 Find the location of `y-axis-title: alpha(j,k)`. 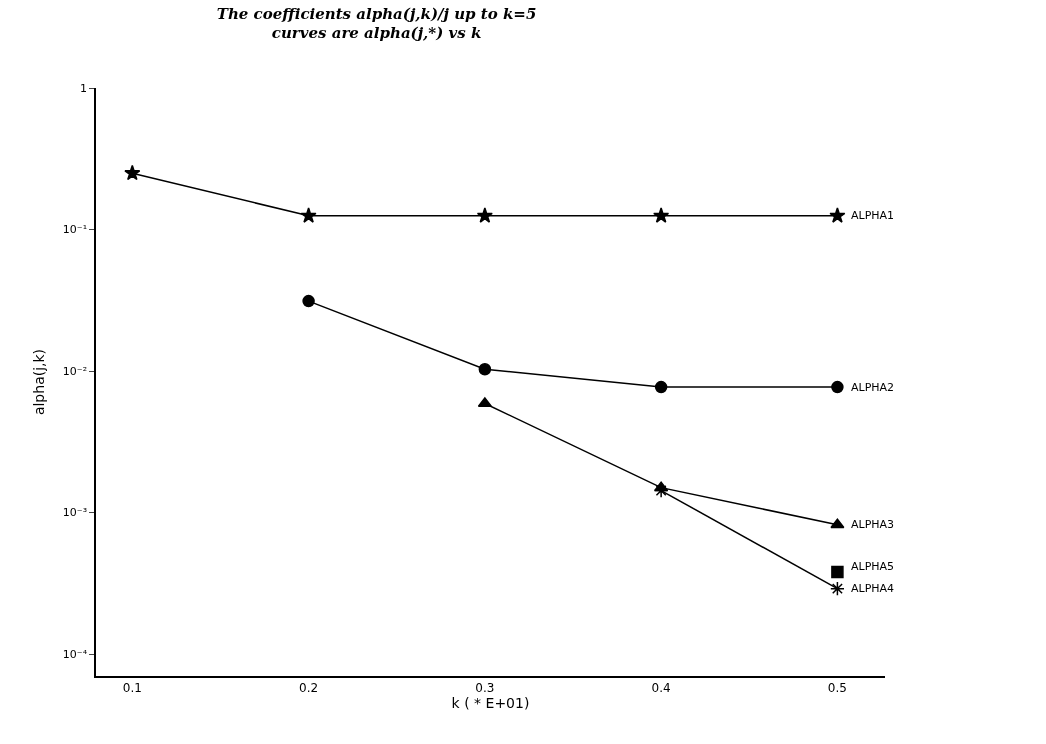

y-axis-title: alpha(j,k) is located at coordinates (38, 382).